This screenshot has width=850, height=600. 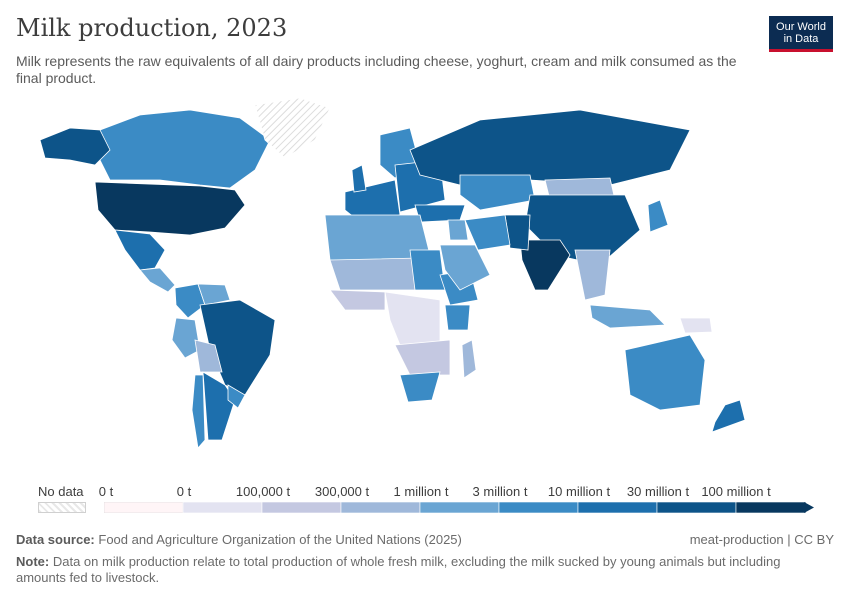 What do you see at coordinates (458, 230) in the screenshot?
I see `region-iraq` at bounding box center [458, 230].